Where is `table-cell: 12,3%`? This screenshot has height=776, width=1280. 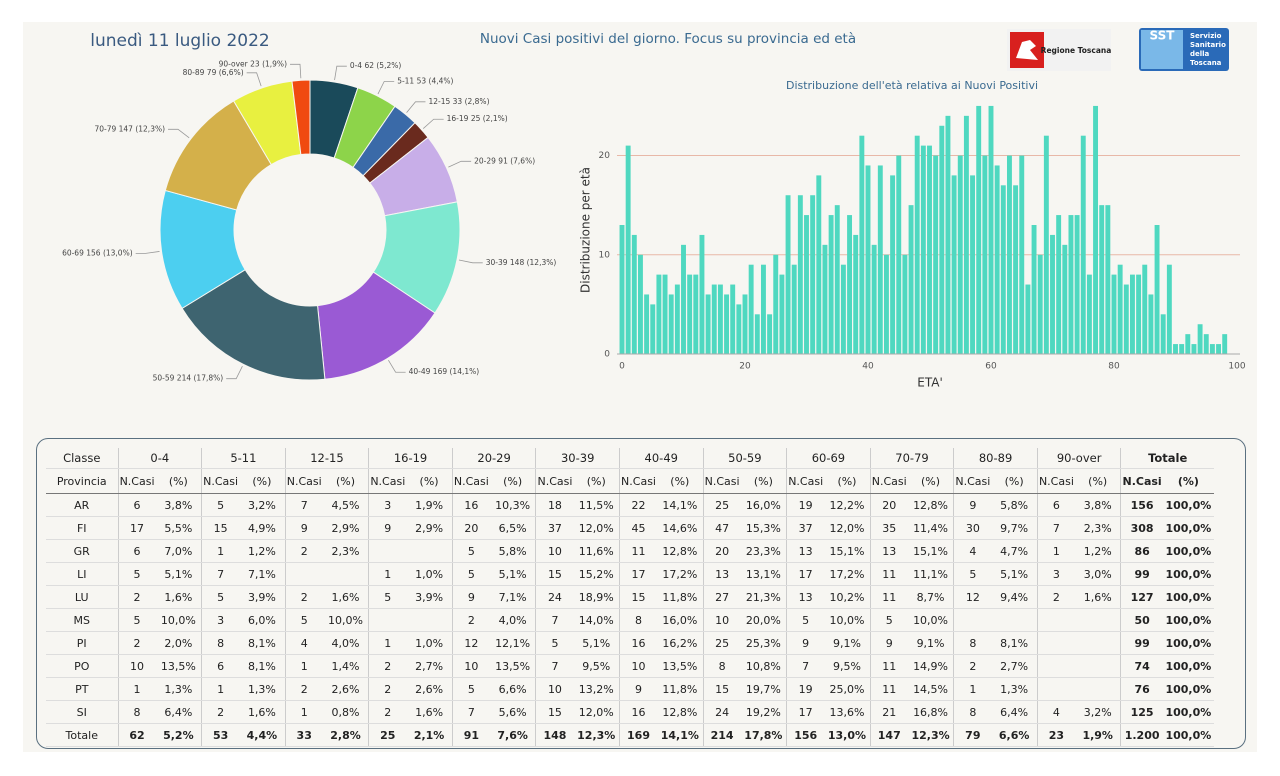
table-cell: 12,3% is located at coordinates (596, 735).